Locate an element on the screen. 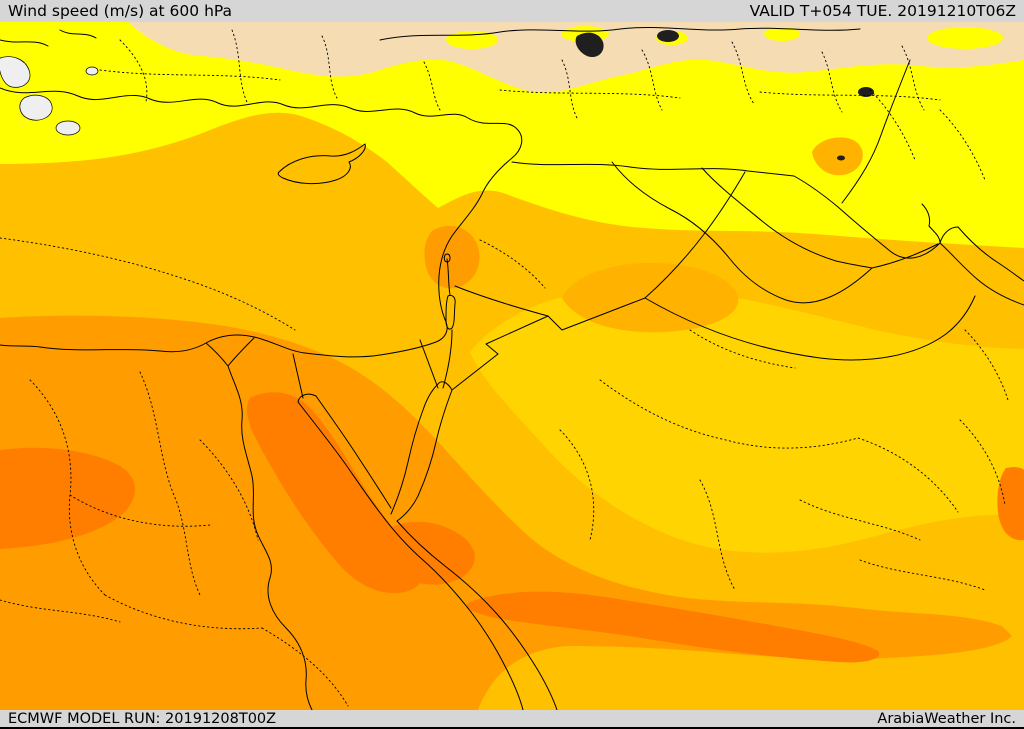 The image size is (1024, 729). border-turkey-syria is located at coordinates (675, 184).